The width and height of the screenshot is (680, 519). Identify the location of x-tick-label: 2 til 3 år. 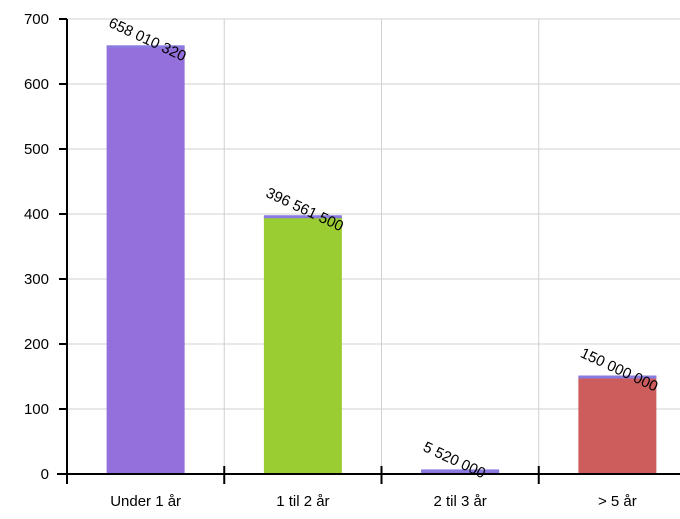
(459, 501).